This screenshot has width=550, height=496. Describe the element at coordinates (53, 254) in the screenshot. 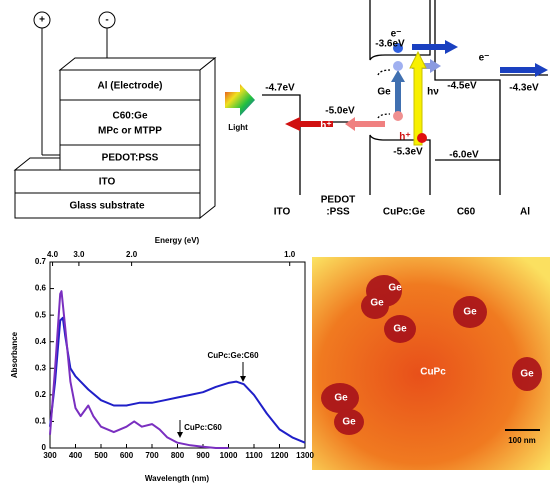

I see `x2-tick-label: 4.0` at that location.